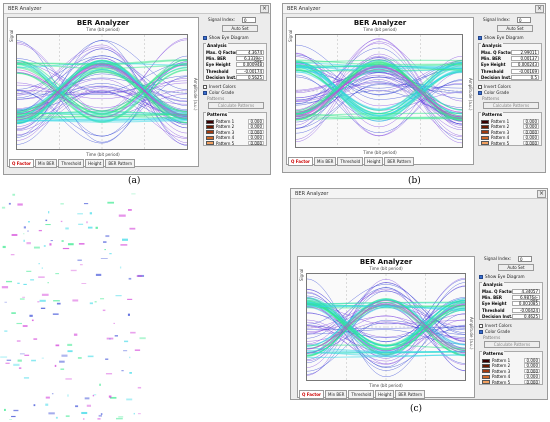 The image size is (550, 422). Describe the element at coordinates (250, 77) in the screenshot. I see `analysis-value: 0.5625` at that location.